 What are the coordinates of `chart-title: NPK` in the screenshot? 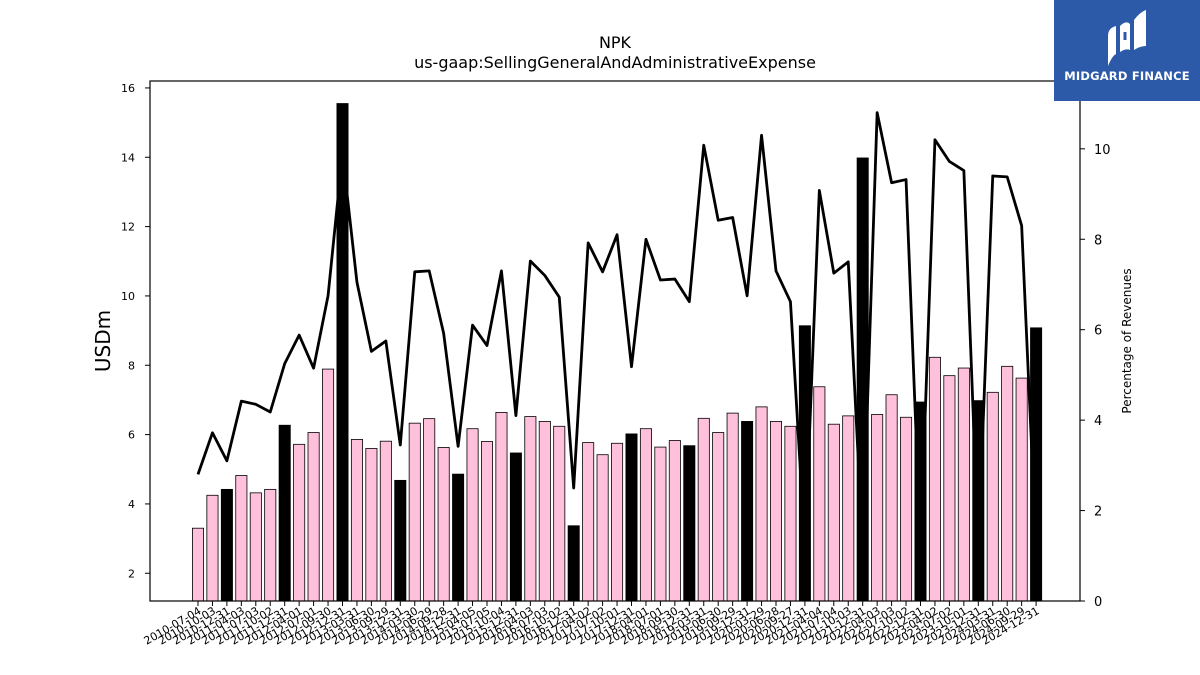 It's located at (615, 42).